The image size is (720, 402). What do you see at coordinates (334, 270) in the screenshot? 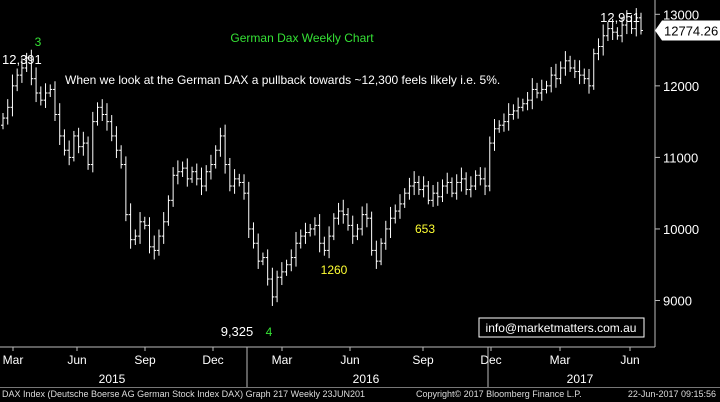
I see `chart-annotation: 1260` at bounding box center [334, 270].